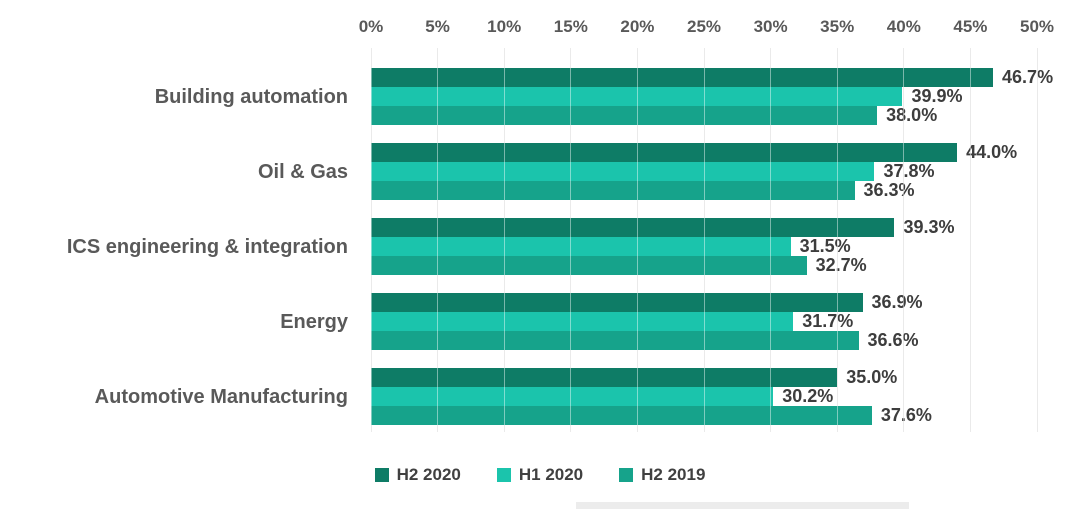  I want to click on legend-item-h2-2020: H2 2020, so click(417, 475).